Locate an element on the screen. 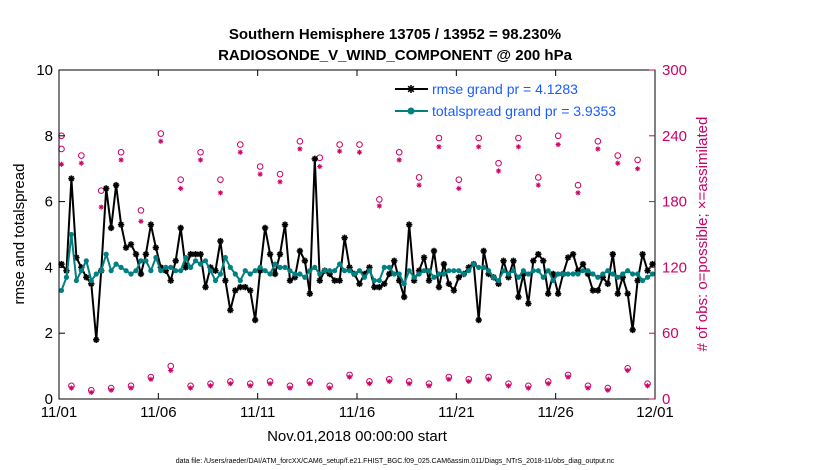 This screenshot has width=830, height=470. legend-marker-rmse is located at coordinates (411, 89).